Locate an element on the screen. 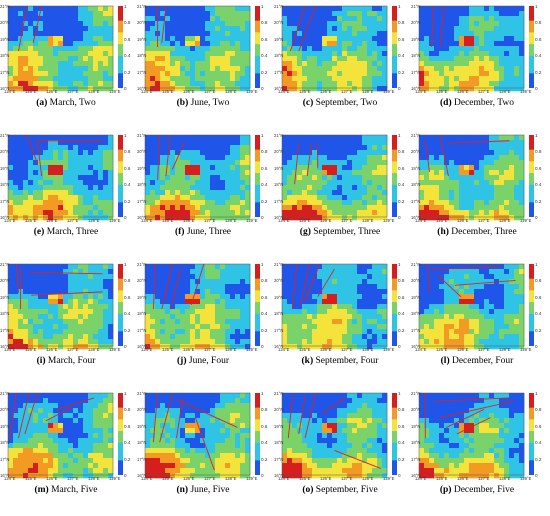 This screenshot has width=550, height=516. y-tick-label: 21°N is located at coordinates (279, 6).